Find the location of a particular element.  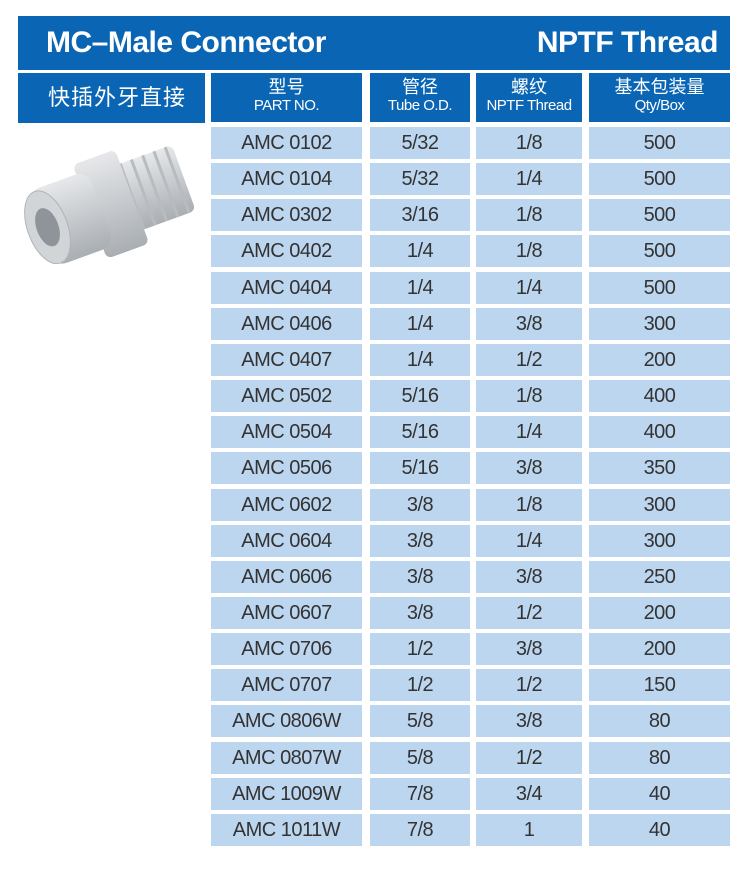

column-header-en: Qty/Box is located at coordinates (659, 105).